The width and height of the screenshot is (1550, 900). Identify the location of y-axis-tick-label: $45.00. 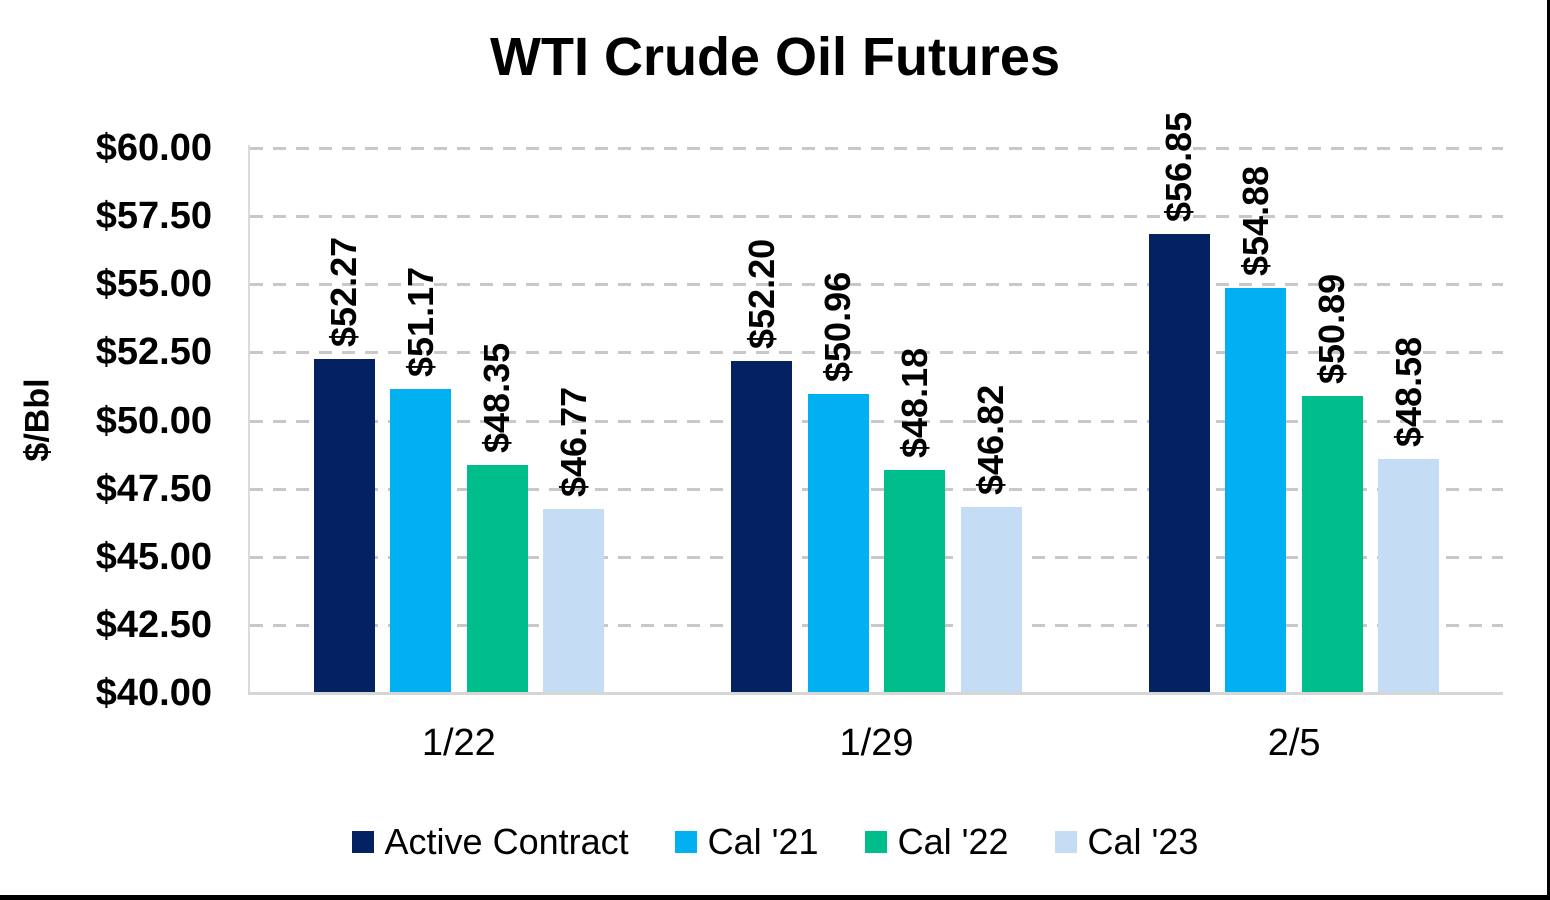
(153, 556).